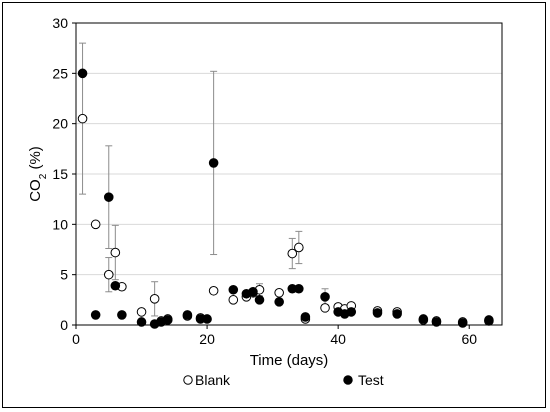 This screenshot has height=412, width=550. Describe the element at coordinates (64, 275) in the screenshot. I see `y-tick-label-5: 5` at that location.